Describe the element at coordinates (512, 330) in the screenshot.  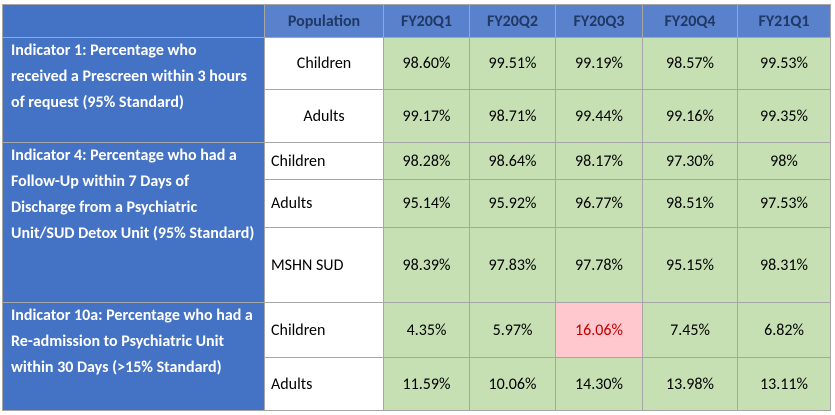
I see `value-cell: 5.97%` at that location.